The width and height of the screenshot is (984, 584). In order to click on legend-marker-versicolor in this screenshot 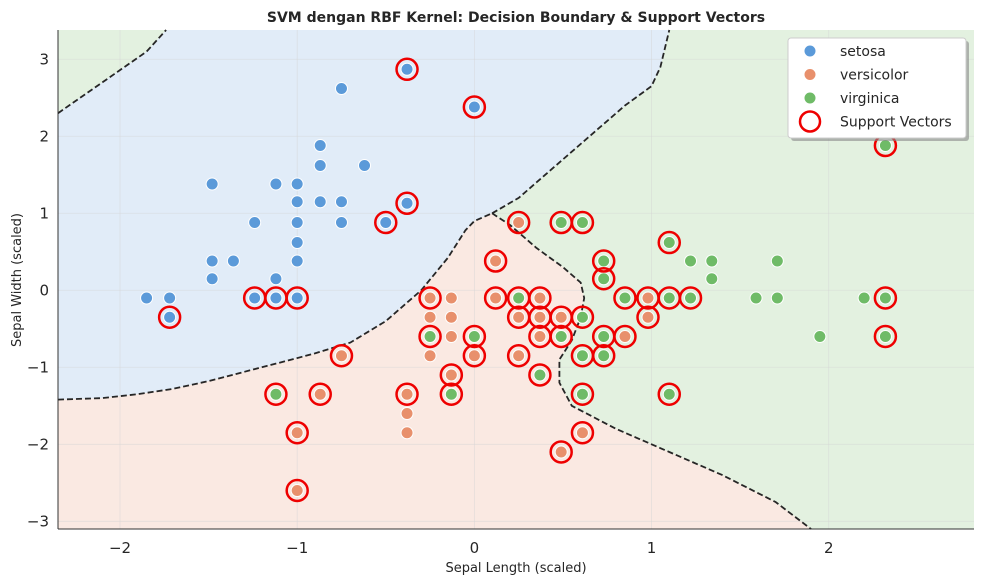, I will do `click(810, 74)`.